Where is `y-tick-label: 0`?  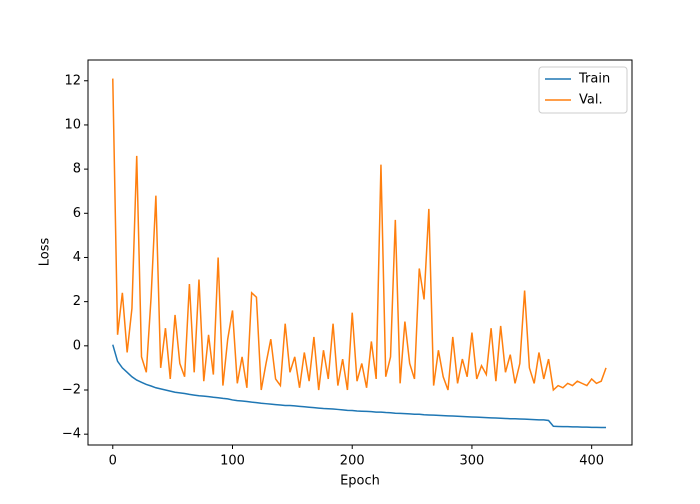
y-tick-label: 0 is located at coordinates (77, 345).